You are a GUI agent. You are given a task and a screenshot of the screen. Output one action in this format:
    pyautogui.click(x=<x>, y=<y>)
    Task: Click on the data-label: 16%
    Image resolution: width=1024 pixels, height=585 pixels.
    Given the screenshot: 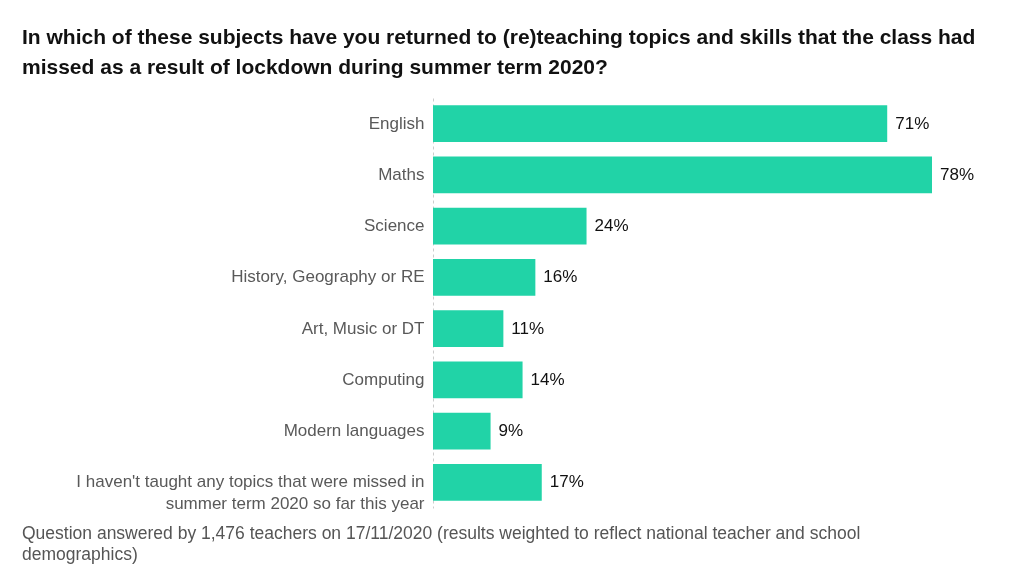 What is the action you would take?
    pyautogui.click(x=560, y=277)
    